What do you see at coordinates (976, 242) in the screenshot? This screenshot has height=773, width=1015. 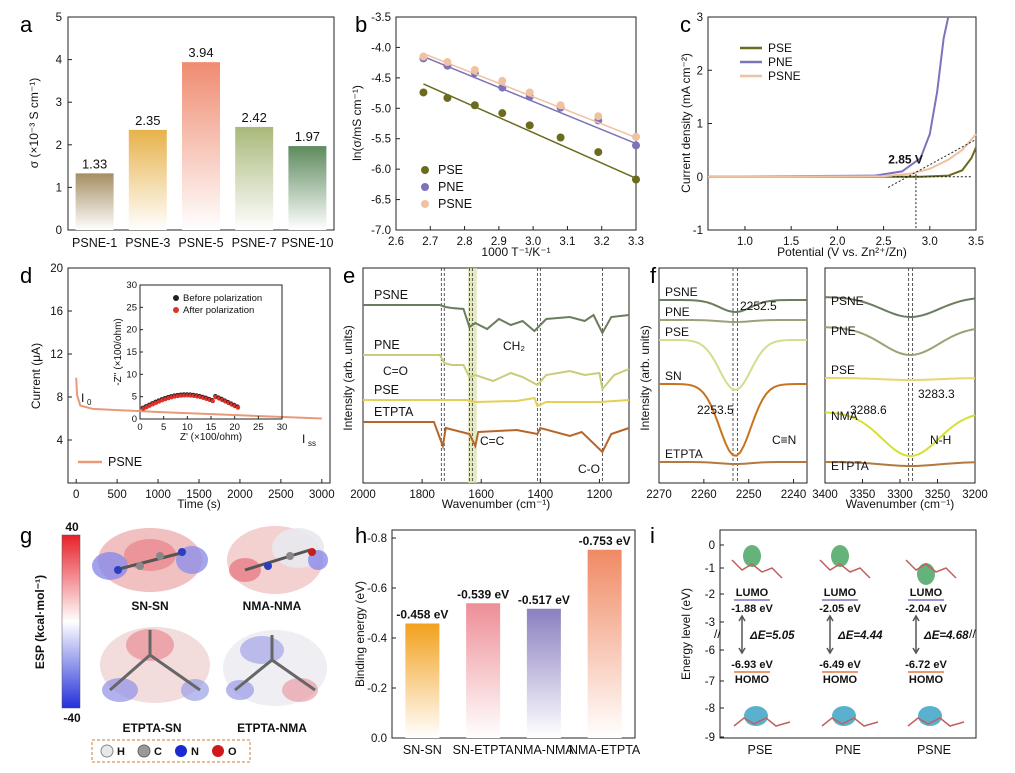 I see `chart-c-xtick-label: 3.5` at bounding box center [976, 242].